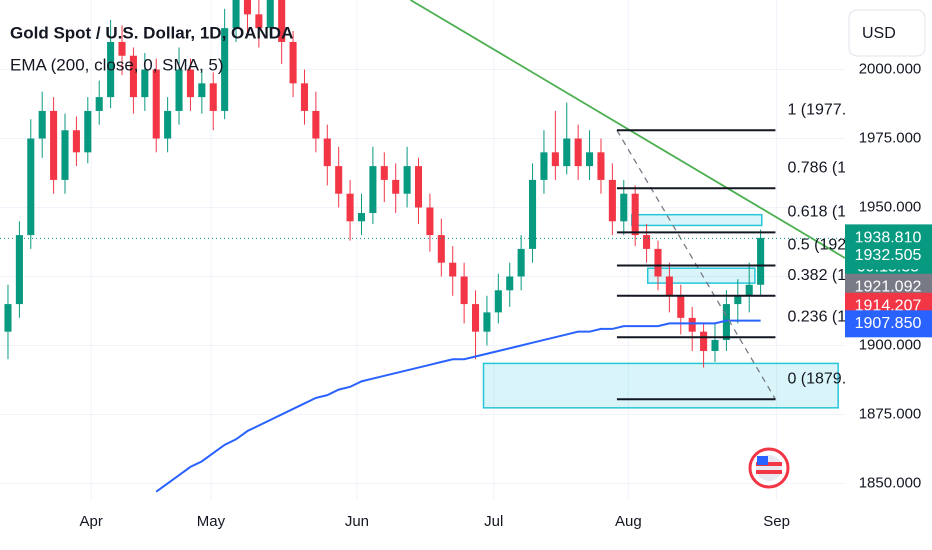  I want to click on x-tick-label: Jun, so click(357, 521).